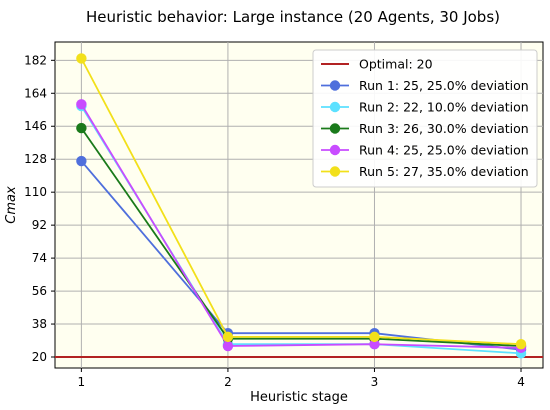 The image size is (550, 410). Describe the element at coordinates (39, 357) in the screenshot. I see `y-tick-label: 20` at that location.